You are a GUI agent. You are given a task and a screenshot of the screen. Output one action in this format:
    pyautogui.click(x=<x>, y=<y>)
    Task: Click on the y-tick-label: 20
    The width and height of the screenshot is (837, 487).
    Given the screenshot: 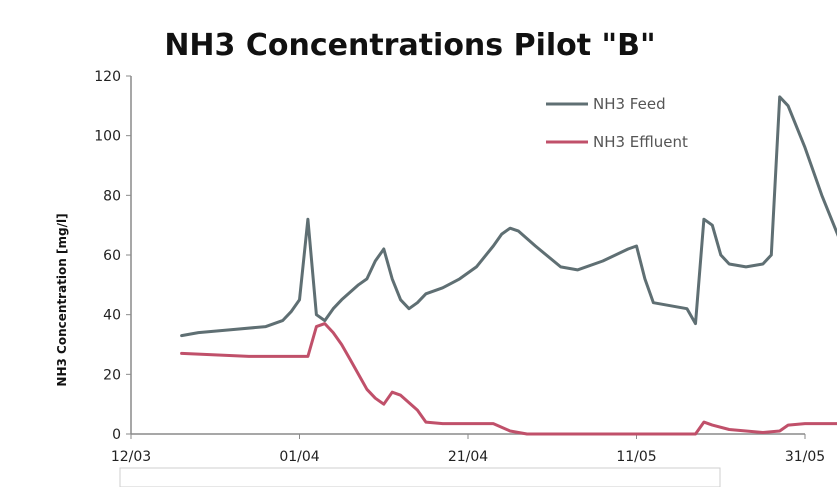 What is the action you would take?
    pyautogui.click(x=112, y=375)
    